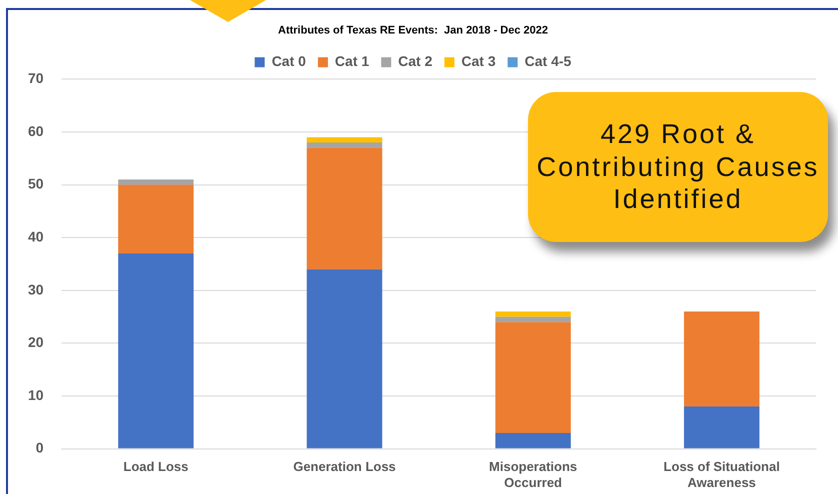 This screenshot has width=838, height=494. Describe the element at coordinates (36, 130) in the screenshot. I see `y-tick-label: 60` at that location.